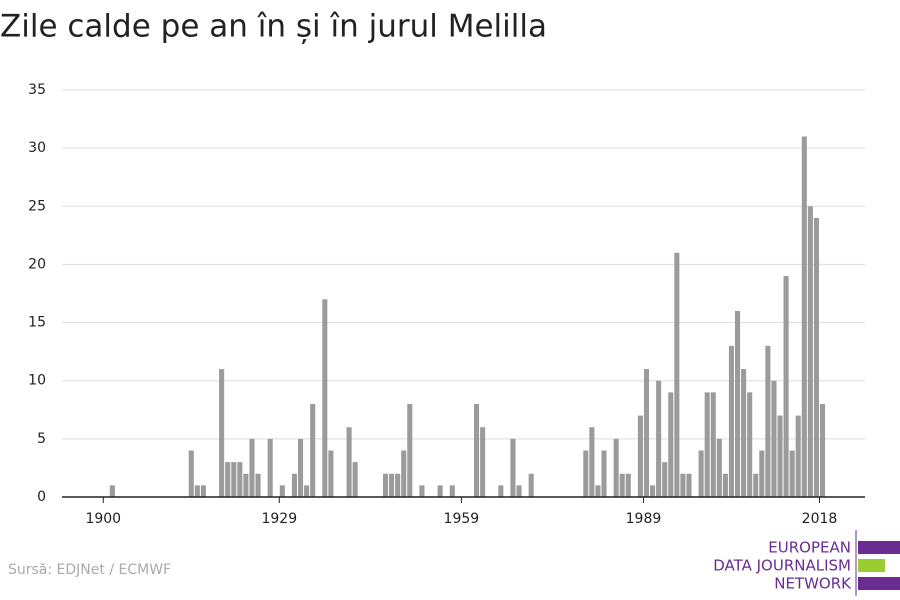 Image resolution: width=900 pixels, height=600 pixels. What do you see at coordinates (809, 548) in the screenshot?
I see `logo-text: EUROPEAN` at bounding box center [809, 548].